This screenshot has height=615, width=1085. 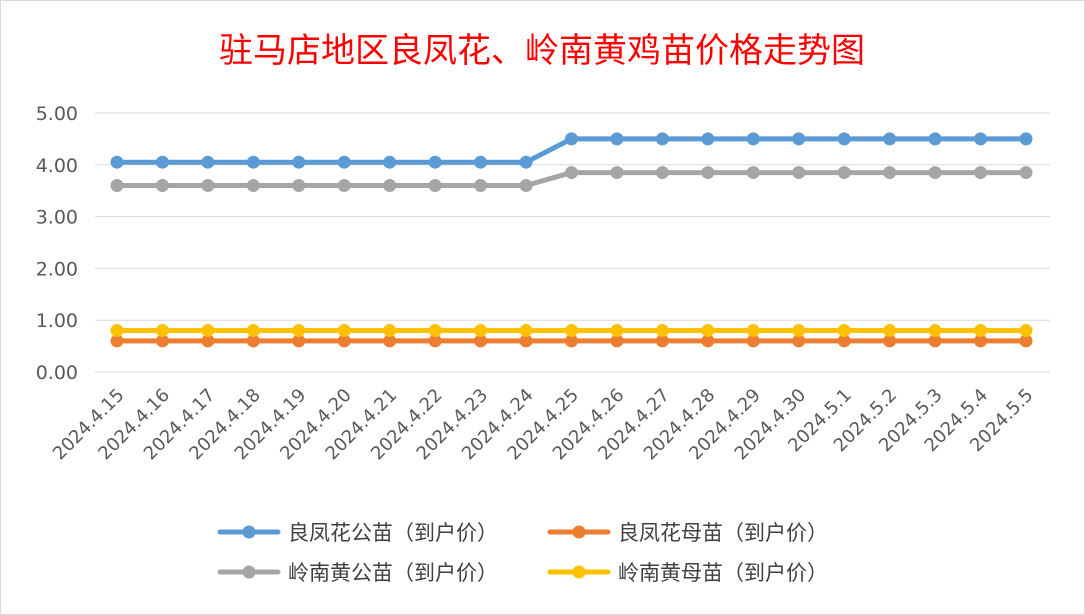 What do you see at coordinates (57, 166) in the screenshot?
I see `y-tick-label: 4.00` at bounding box center [57, 166].